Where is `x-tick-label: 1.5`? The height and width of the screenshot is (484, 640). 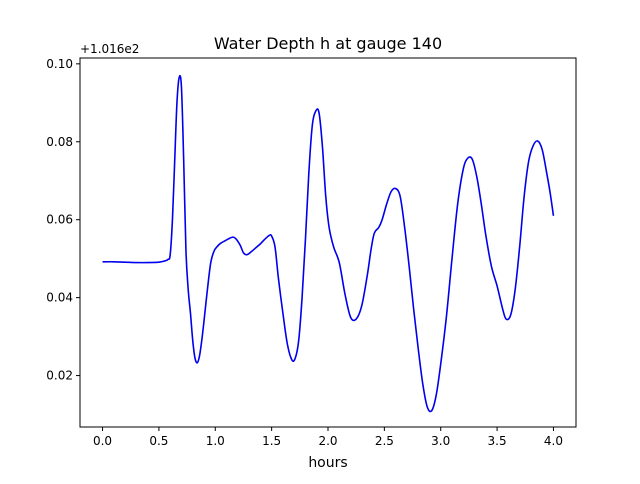 x-tick-label: 1.5 is located at coordinates (271, 441).